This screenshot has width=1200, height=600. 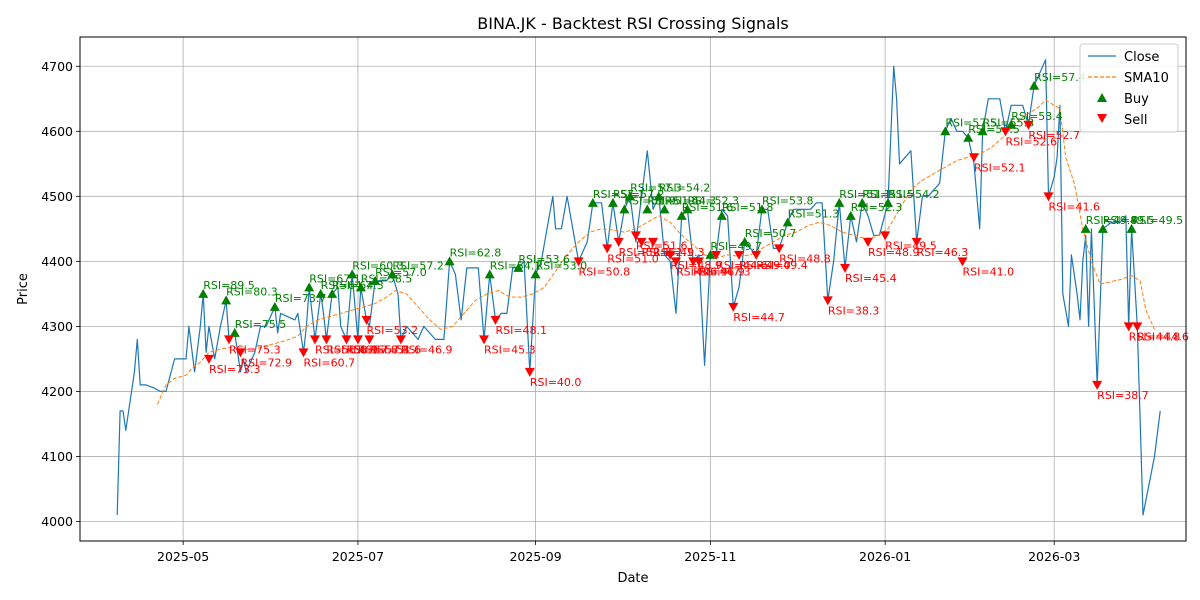 What do you see at coordinates (341, 349) in the screenshot?
I see `sell-signal-label: RSI=58.6` at bounding box center [341, 349].